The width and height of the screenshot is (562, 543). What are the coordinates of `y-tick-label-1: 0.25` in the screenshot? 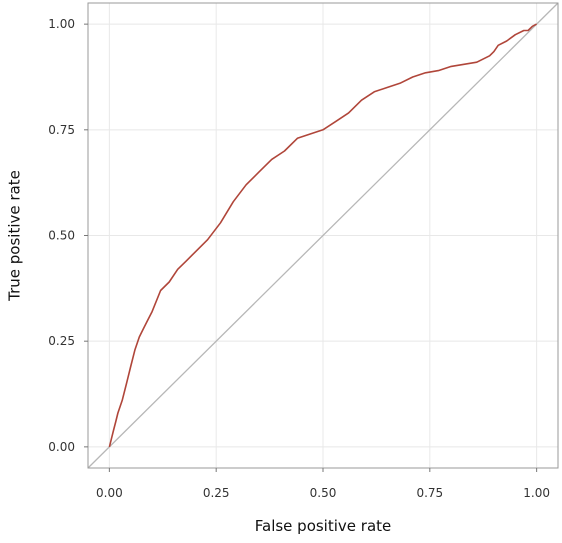 It's located at (61, 341).